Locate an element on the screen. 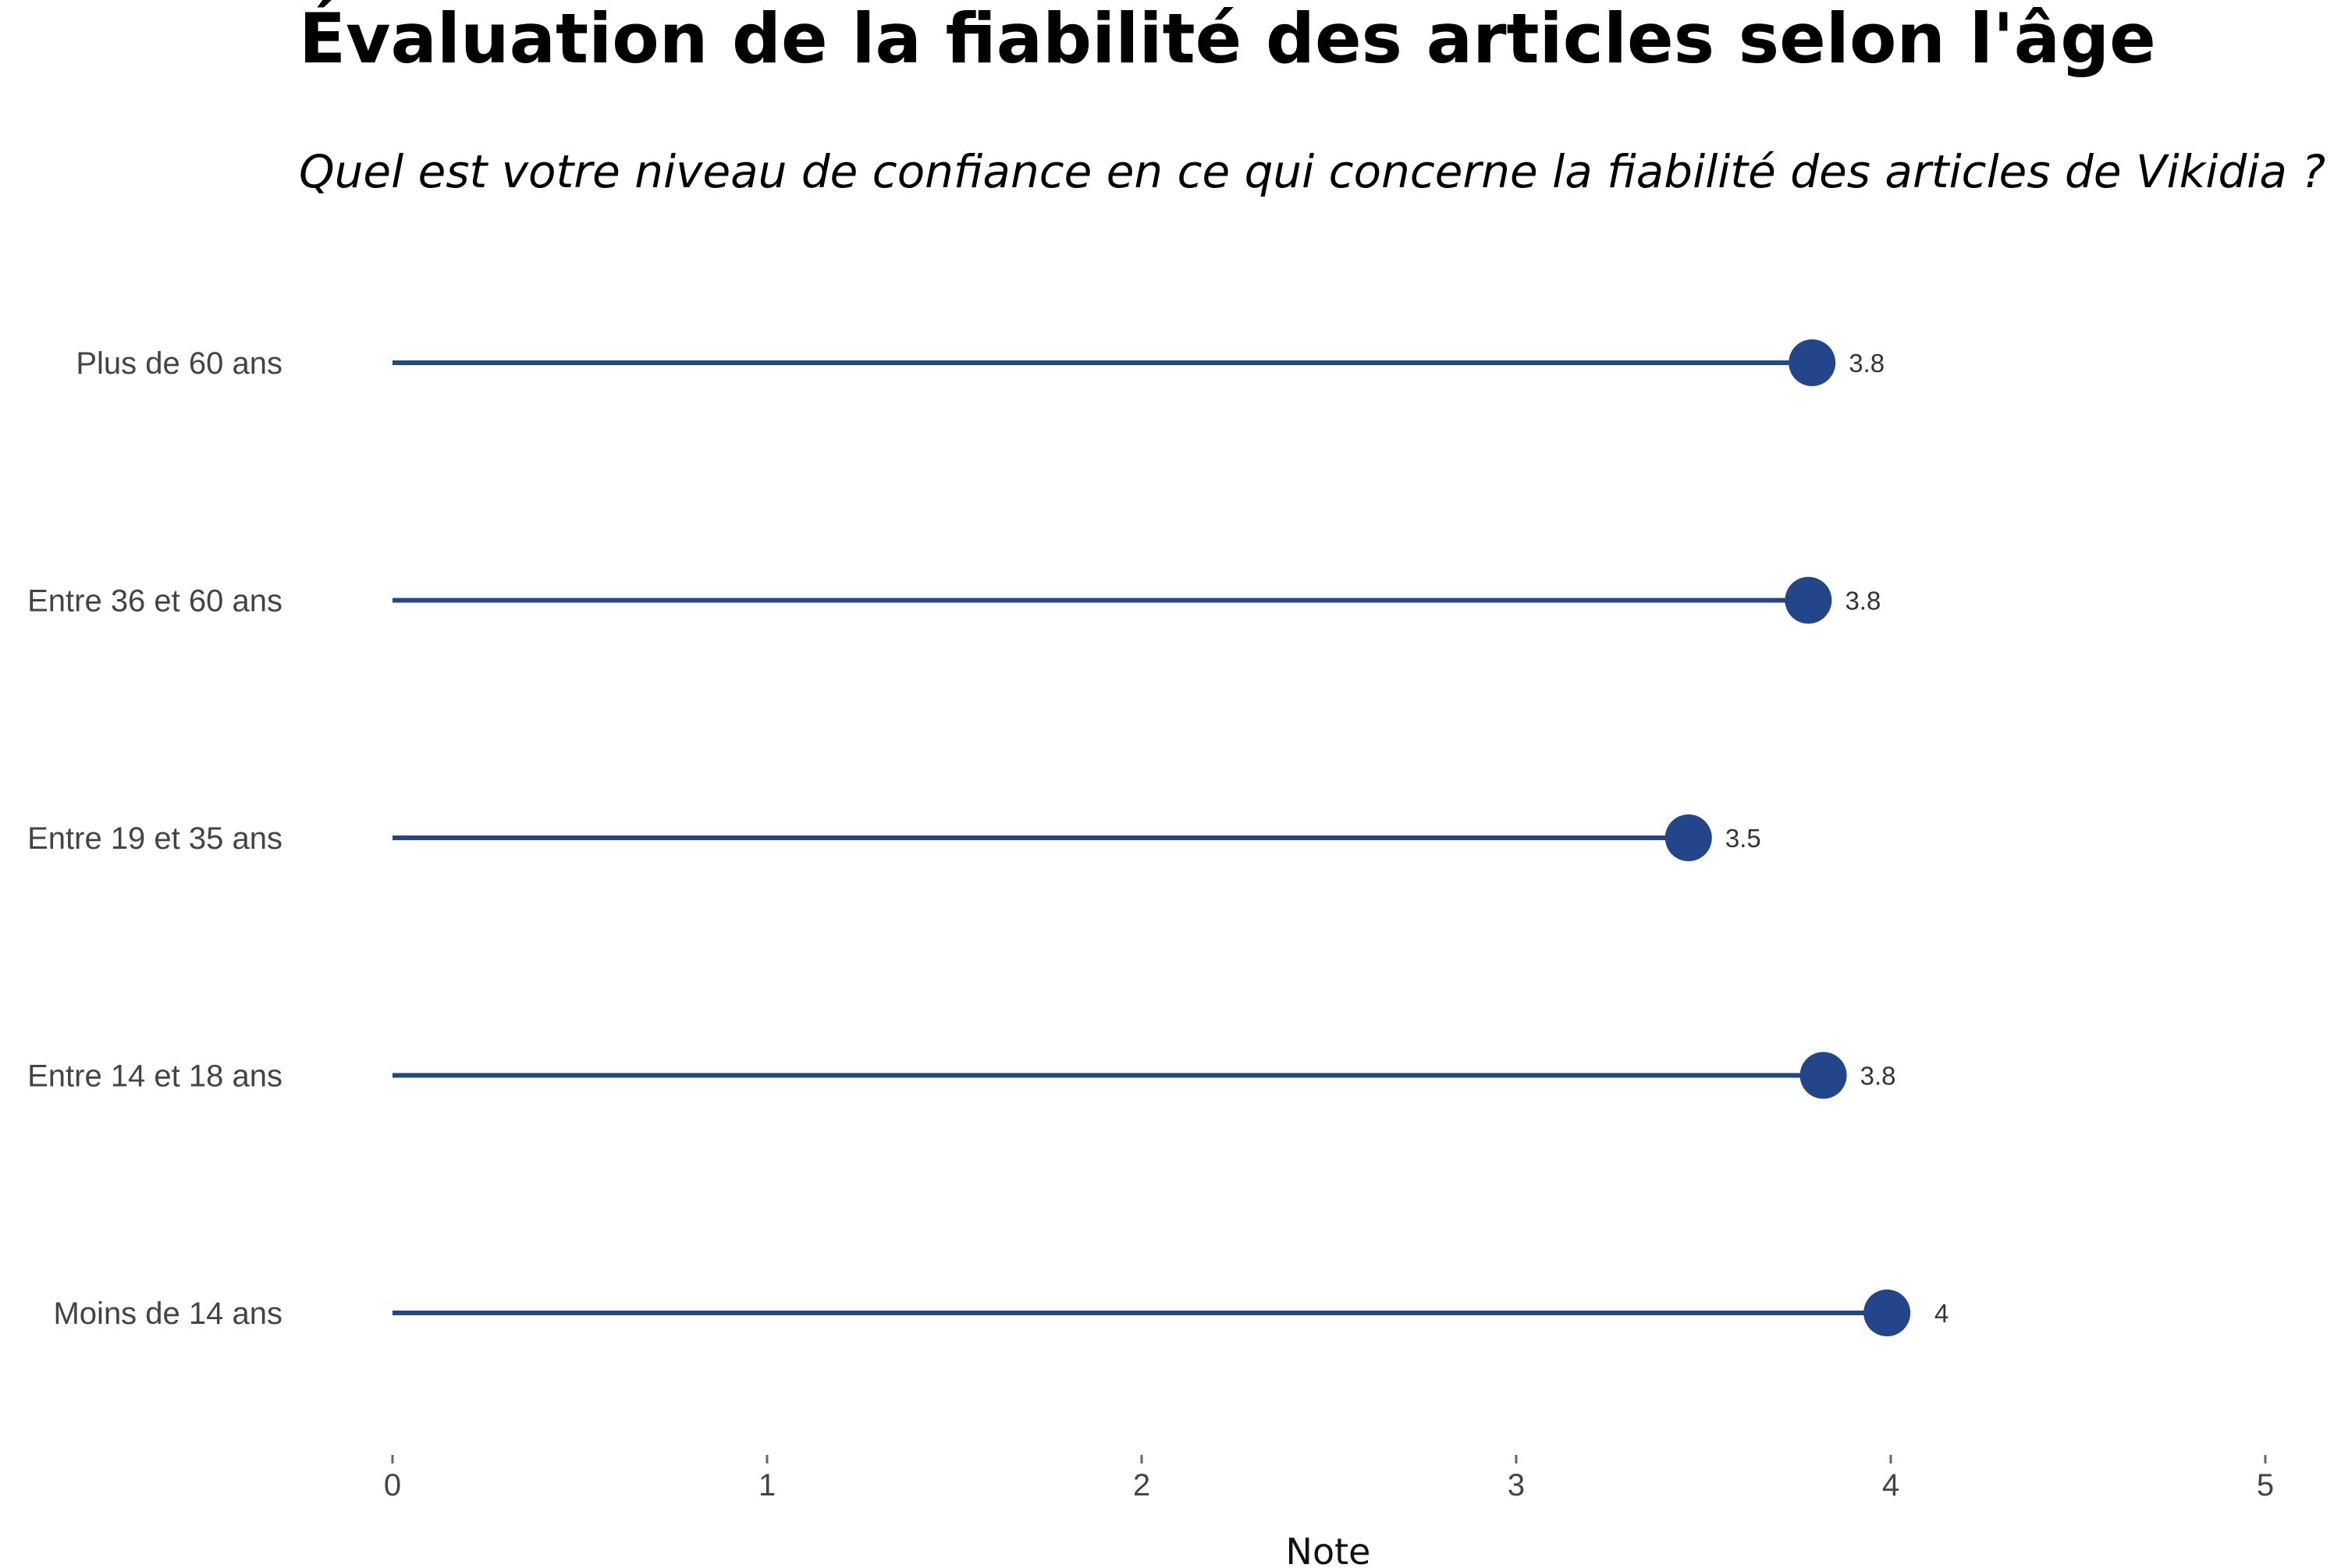  x-tick-label: 5 is located at coordinates (2265, 1485).